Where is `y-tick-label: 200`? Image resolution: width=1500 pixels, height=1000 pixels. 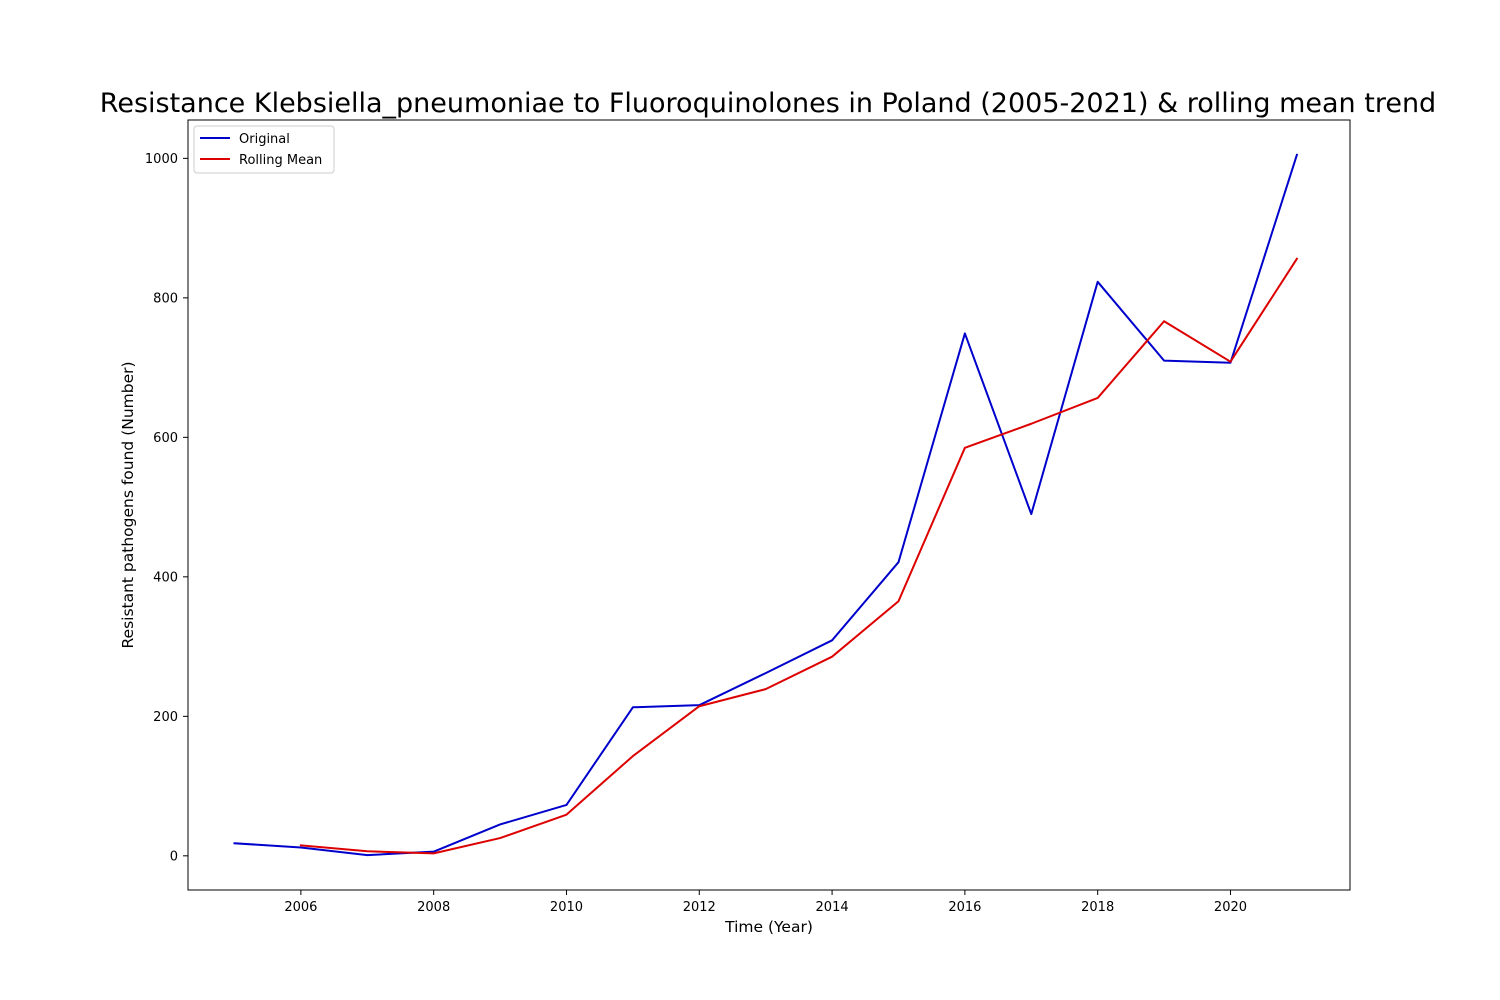
y-tick-label: 200 is located at coordinates (165, 717).